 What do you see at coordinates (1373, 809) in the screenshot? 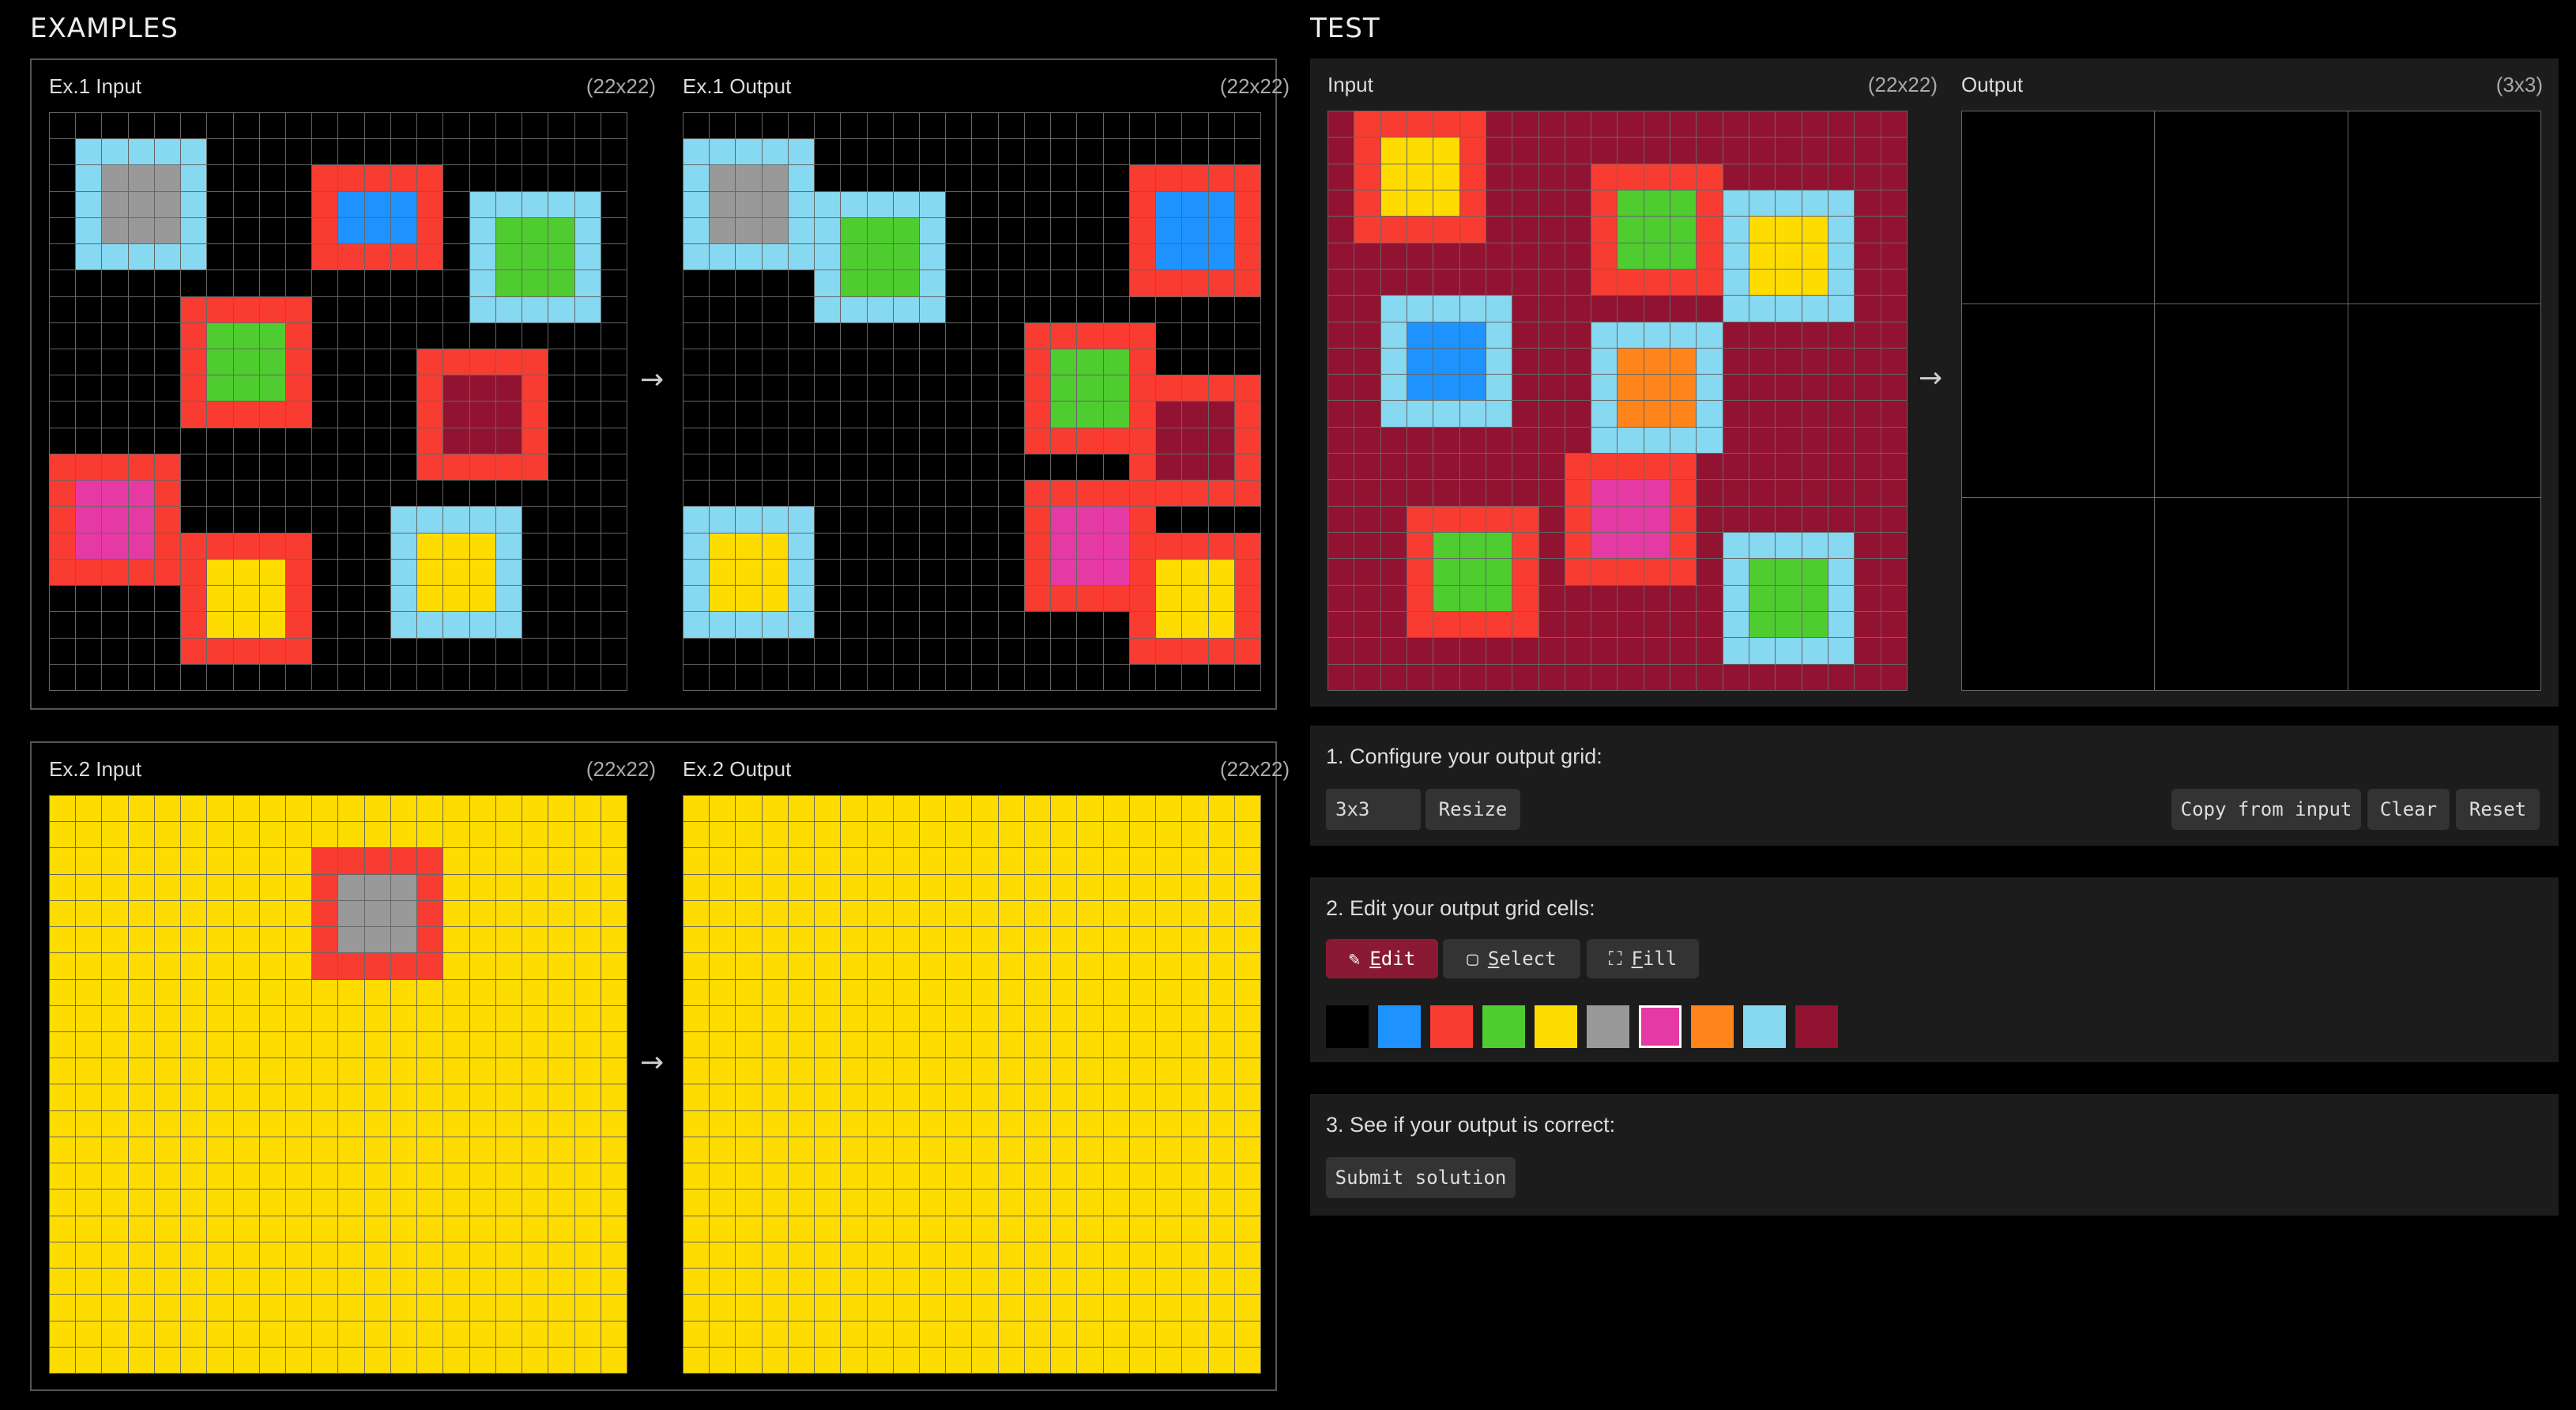
I see `grid-size-input: 3x3` at bounding box center [1373, 809].